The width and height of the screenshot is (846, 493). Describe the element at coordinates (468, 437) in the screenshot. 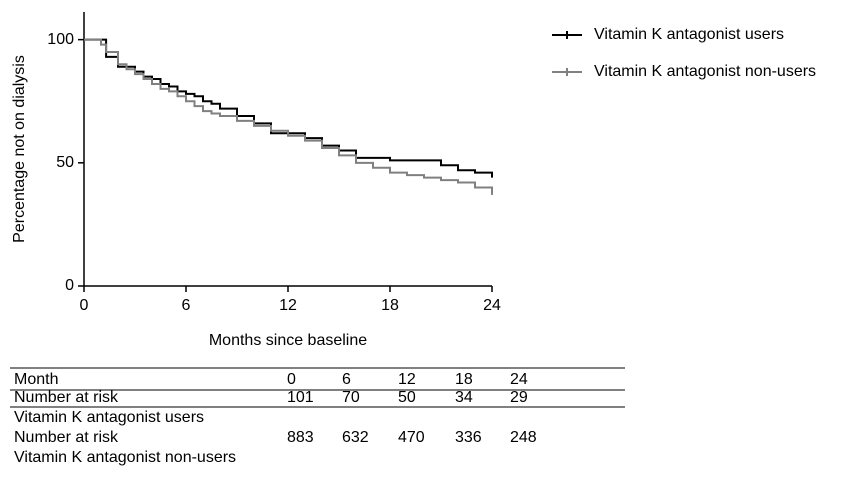

I see `risk-count: 336` at that location.